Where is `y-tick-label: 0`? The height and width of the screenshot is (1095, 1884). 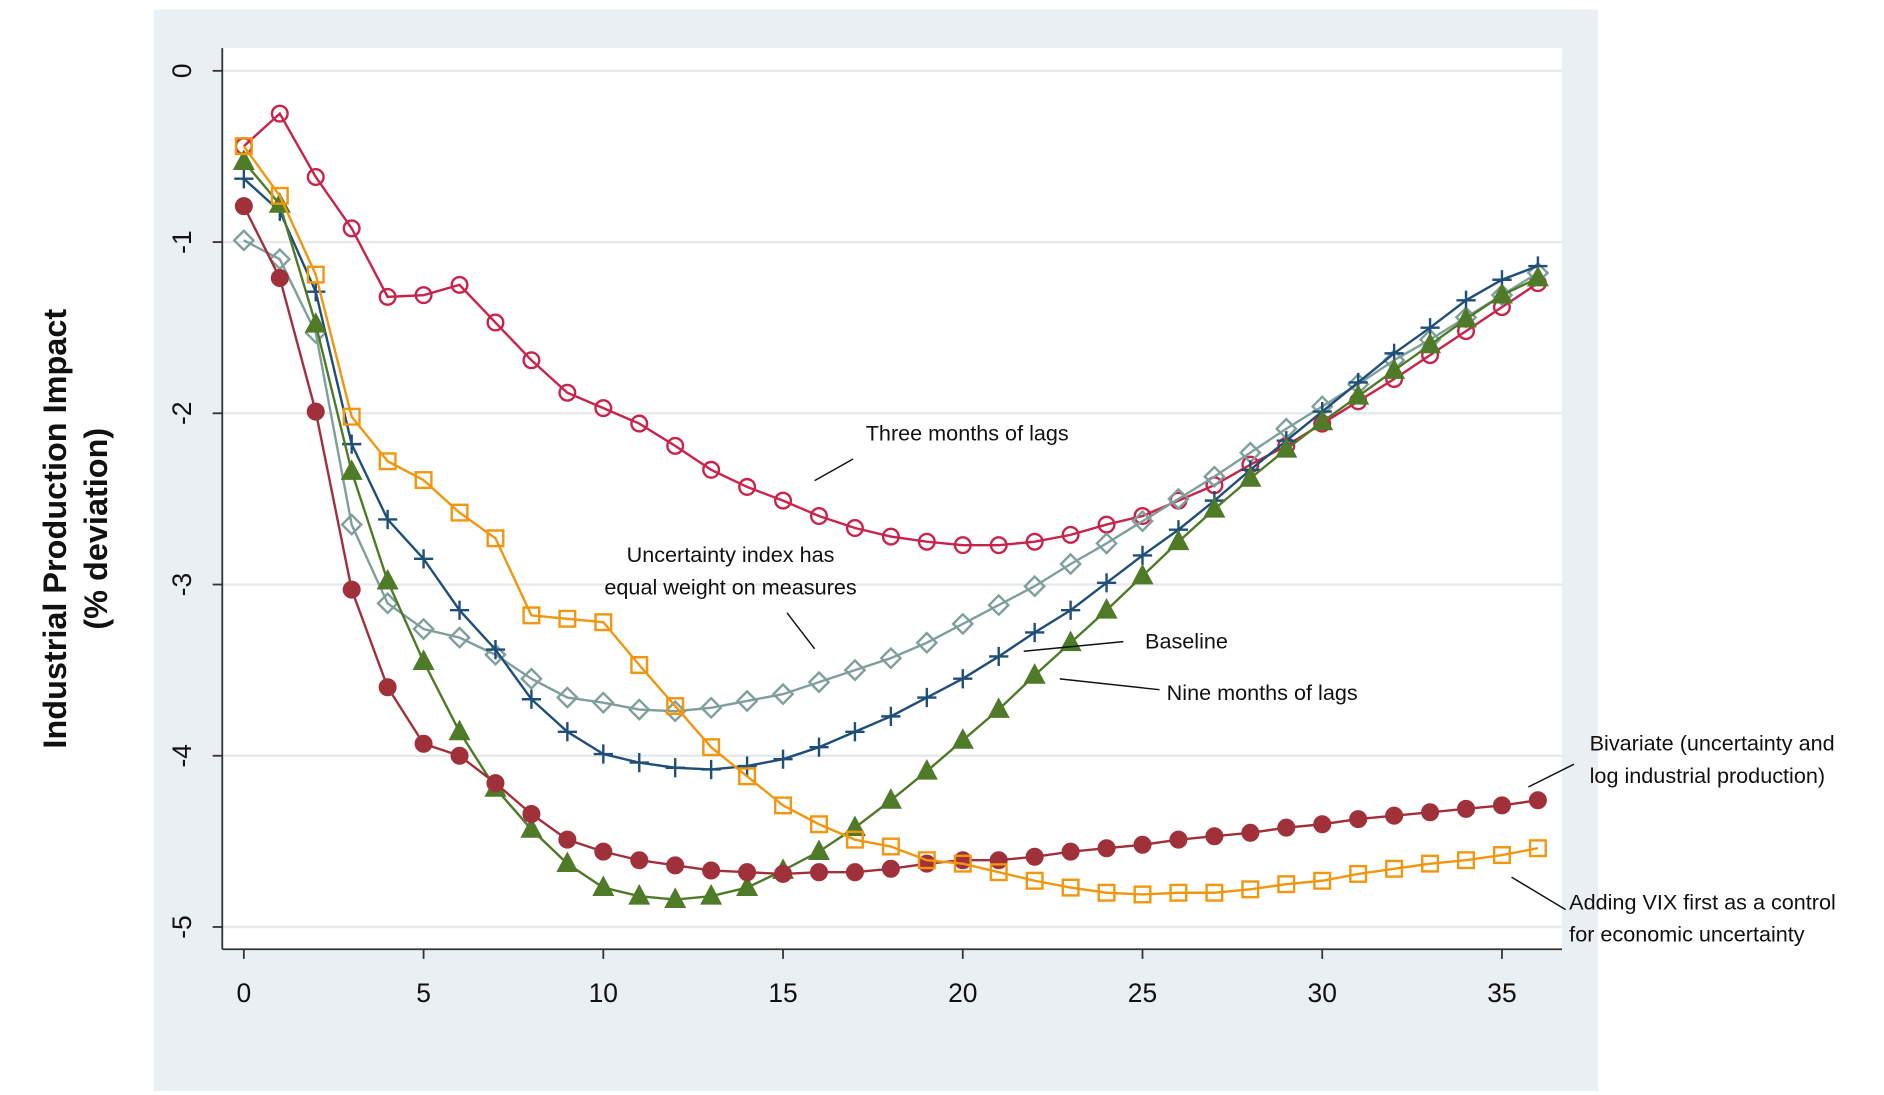
y-tick-label: 0 is located at coordinates (182, 70).